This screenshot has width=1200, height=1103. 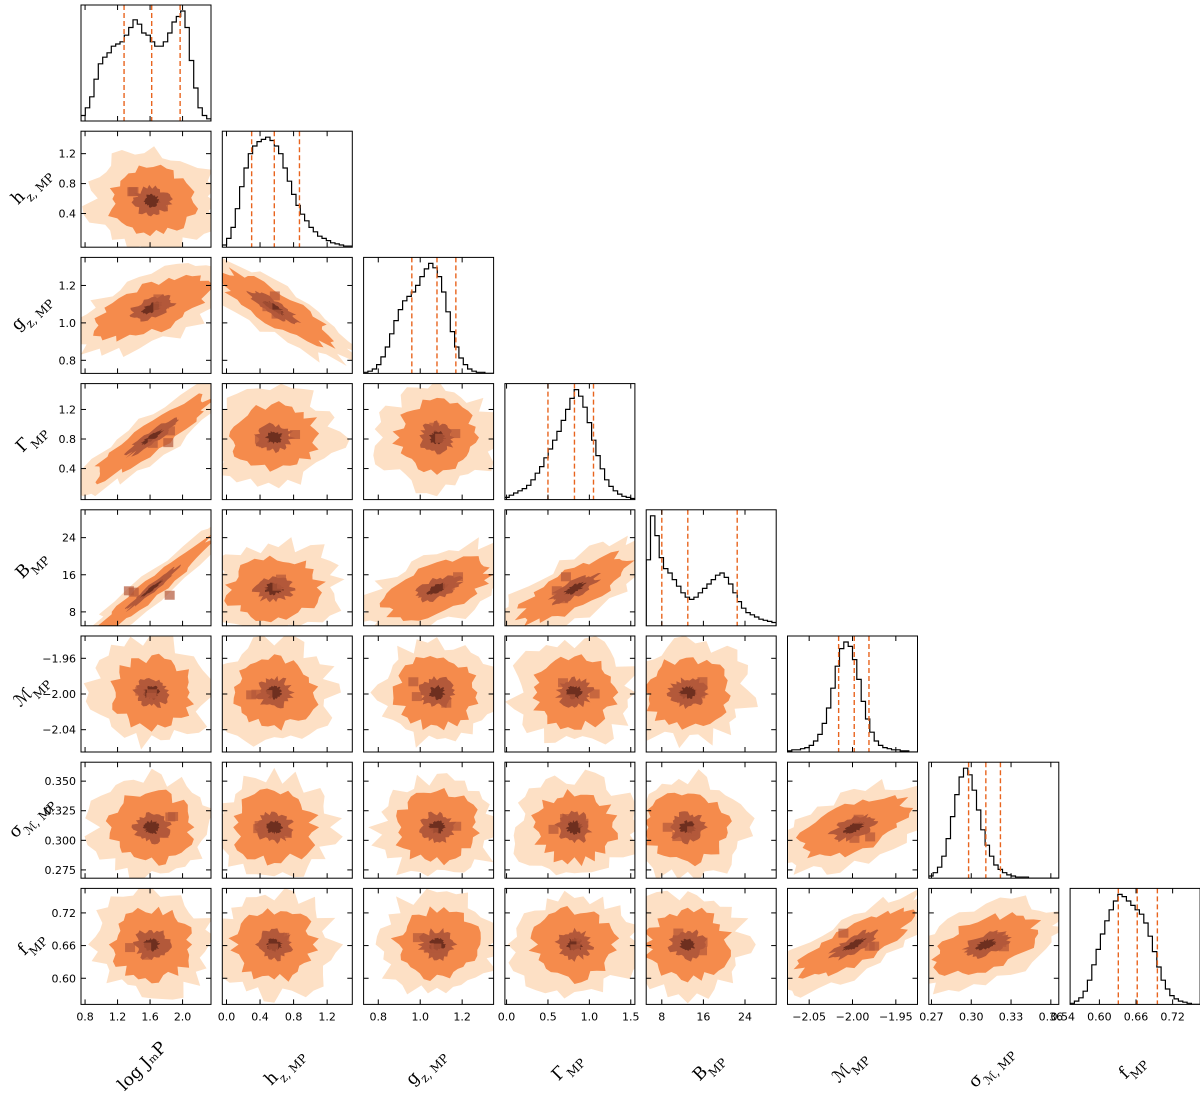 I want to click on x-tick-label: 1.2, so click(x=327, y=1016).